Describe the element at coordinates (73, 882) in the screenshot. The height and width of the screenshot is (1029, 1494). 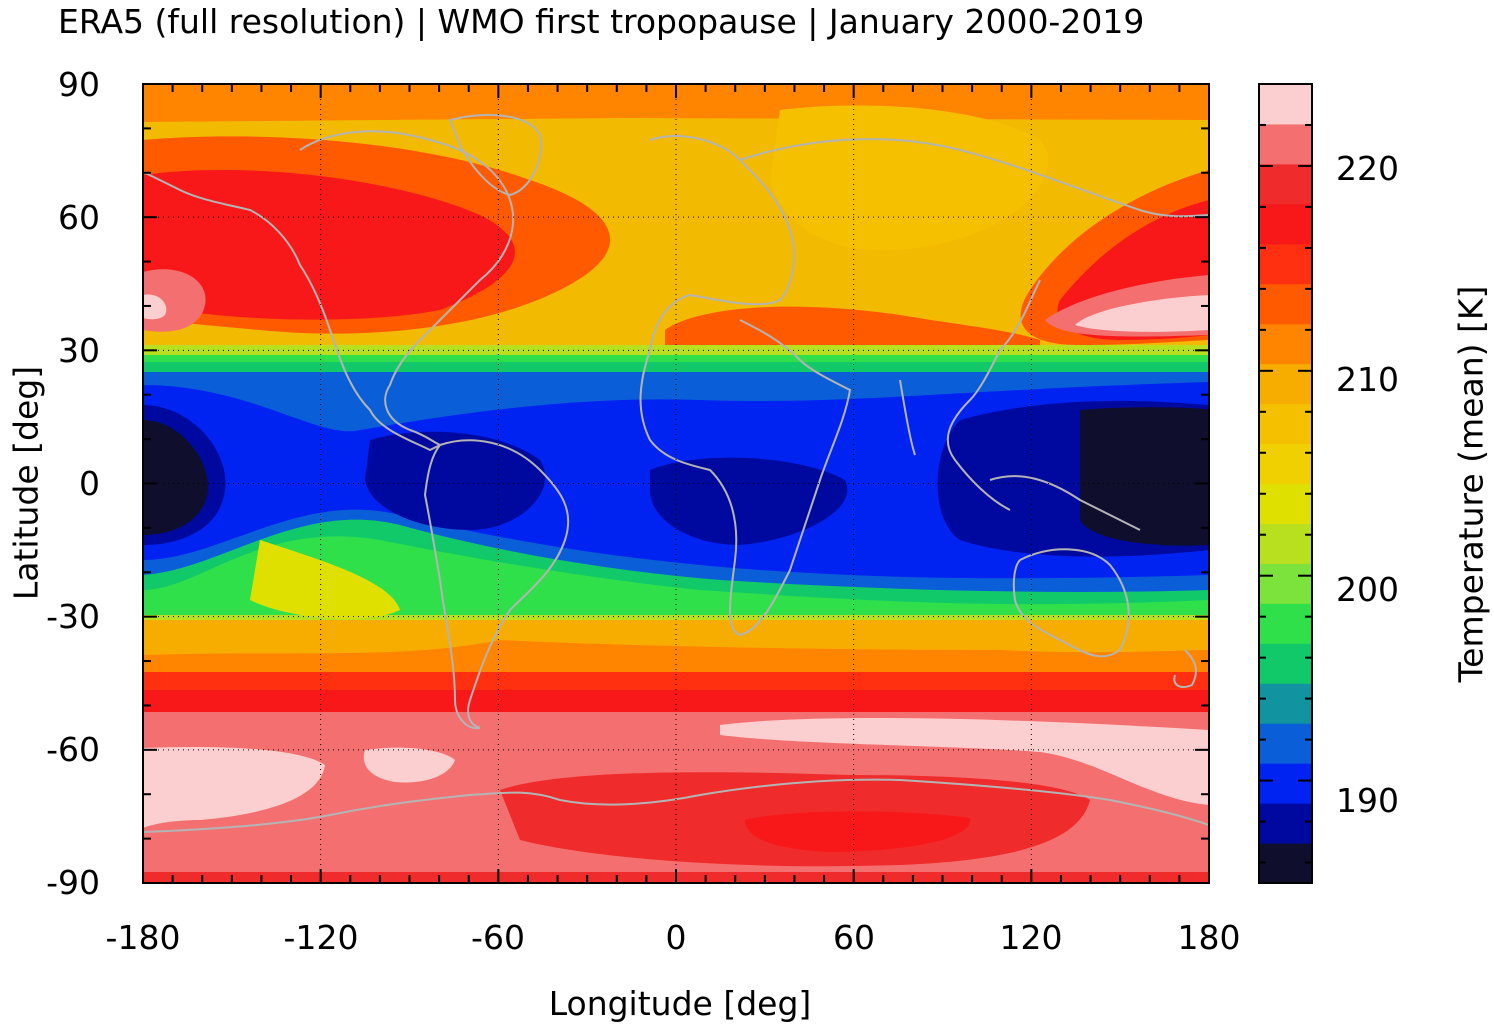
I see `y-tick-label: -90` at that location.